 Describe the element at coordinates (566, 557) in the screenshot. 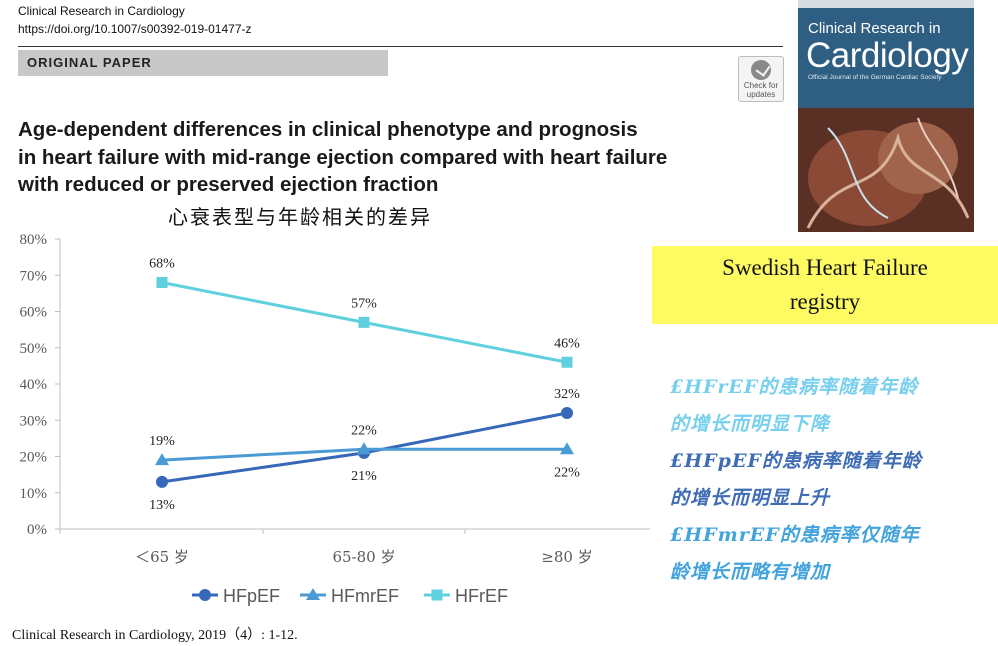

I see `x-tick-label: ≥80 岁` at that location.